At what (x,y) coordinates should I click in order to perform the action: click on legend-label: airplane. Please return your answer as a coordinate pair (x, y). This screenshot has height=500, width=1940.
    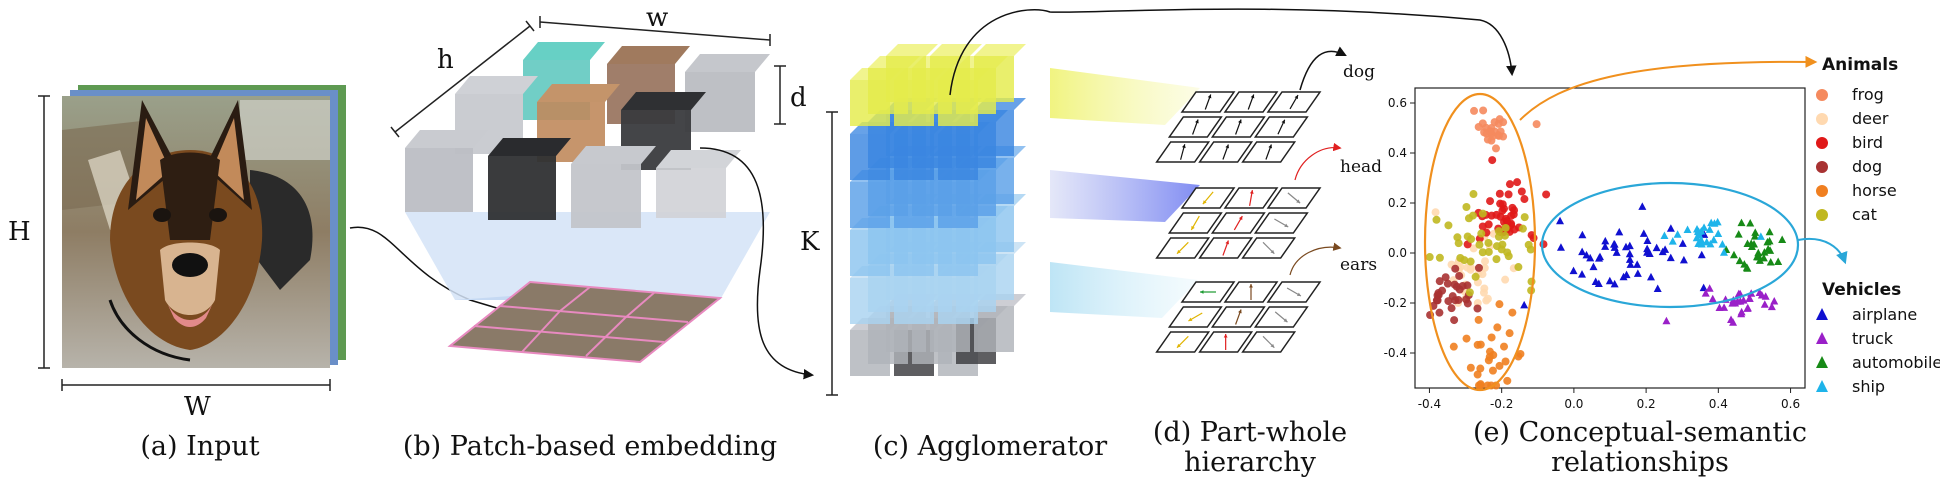
    Looking at the image, I should click on (1884, 314).